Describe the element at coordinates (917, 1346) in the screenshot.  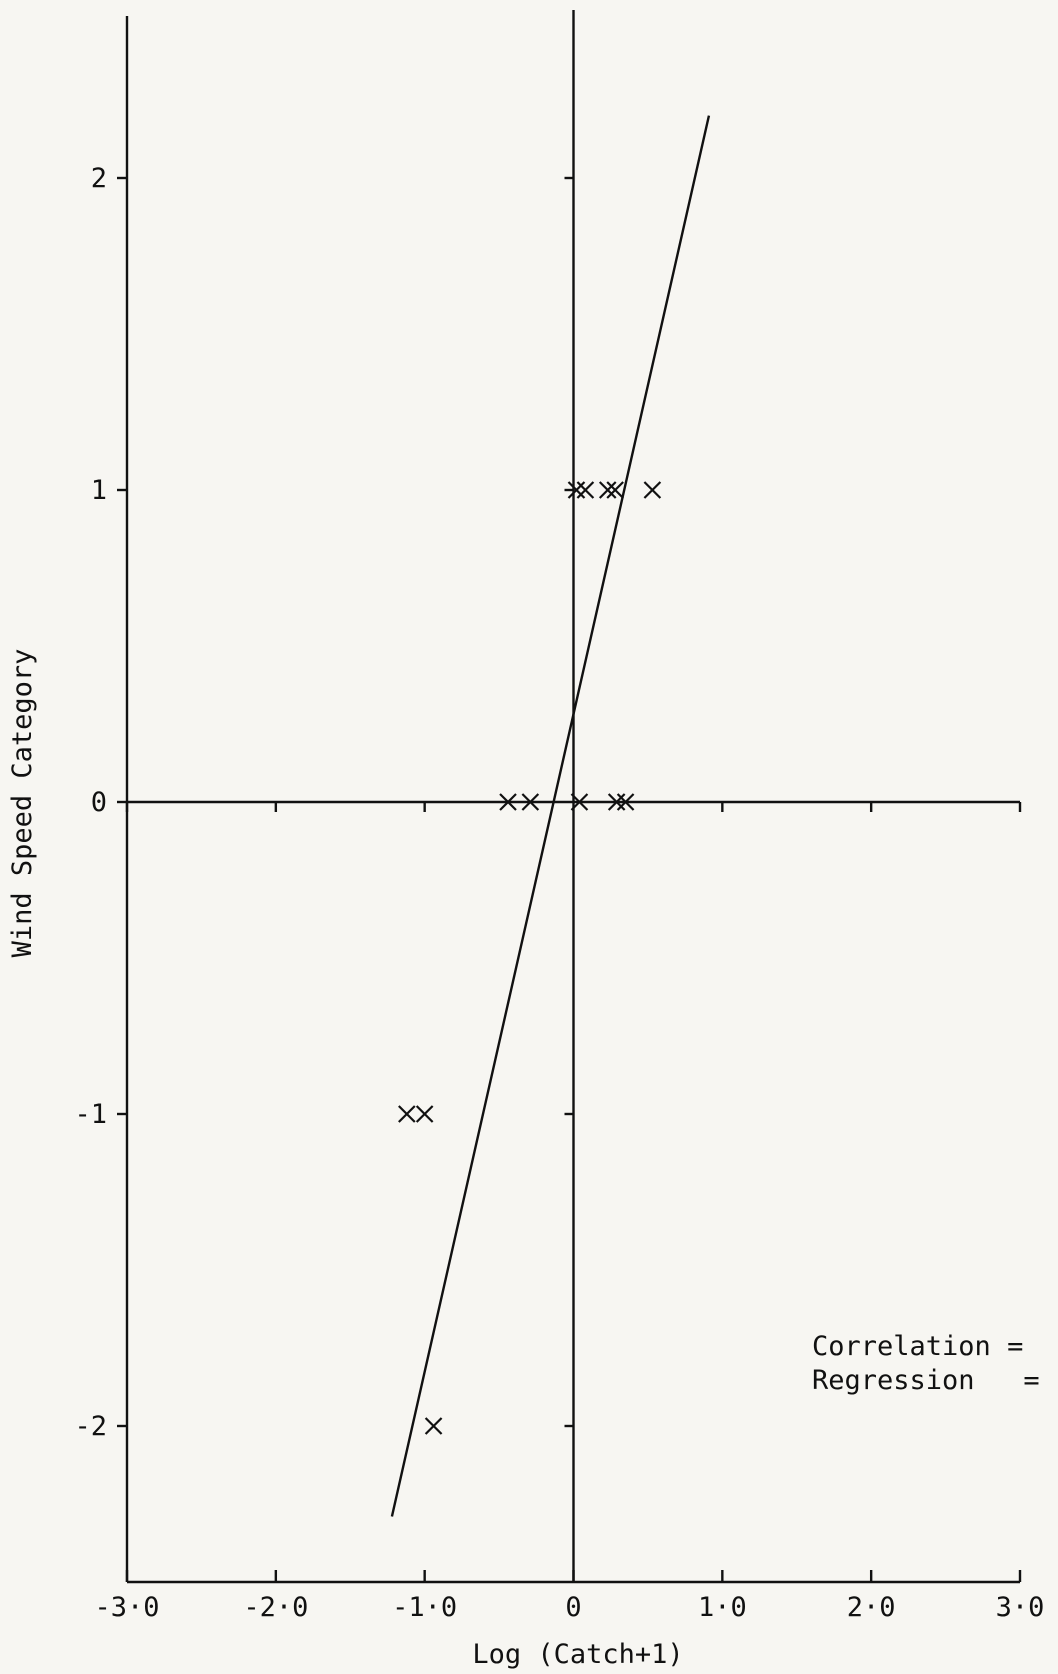
I see `correlation-annotation: Correlation =` at that location.